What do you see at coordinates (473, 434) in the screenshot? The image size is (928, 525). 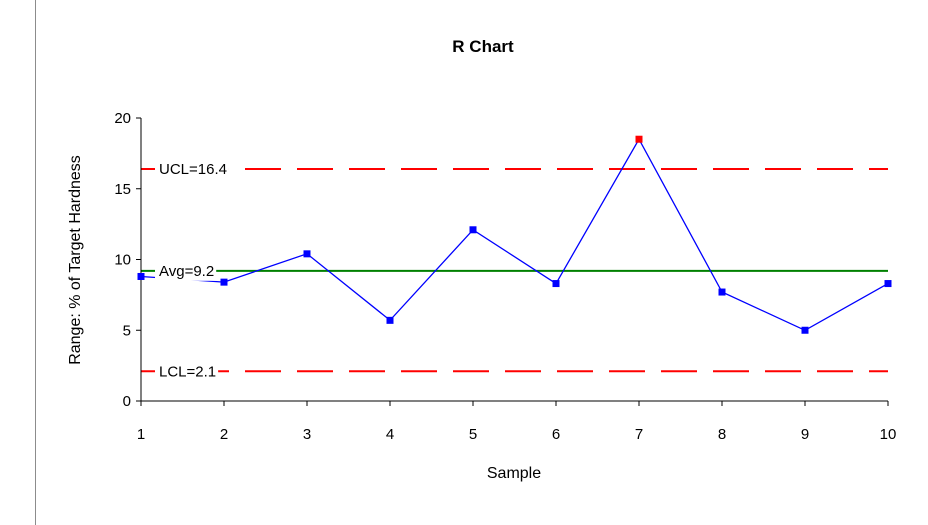 I see `x-tick-label-4: 5` at bounding box center [473, 434].